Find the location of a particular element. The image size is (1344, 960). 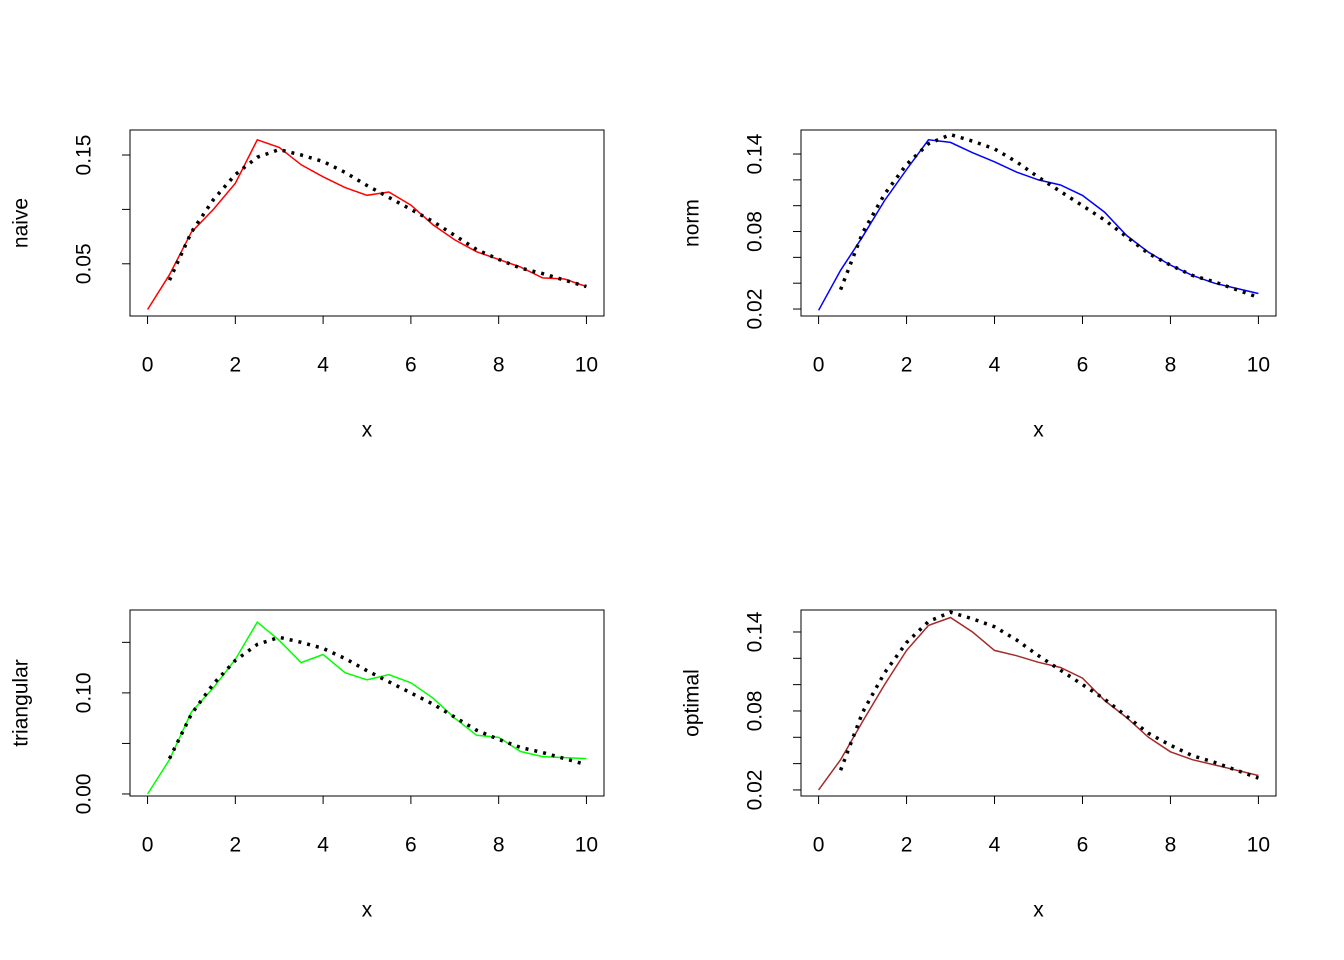

y-axis-label: triangular is located at coordinates (21, 703).